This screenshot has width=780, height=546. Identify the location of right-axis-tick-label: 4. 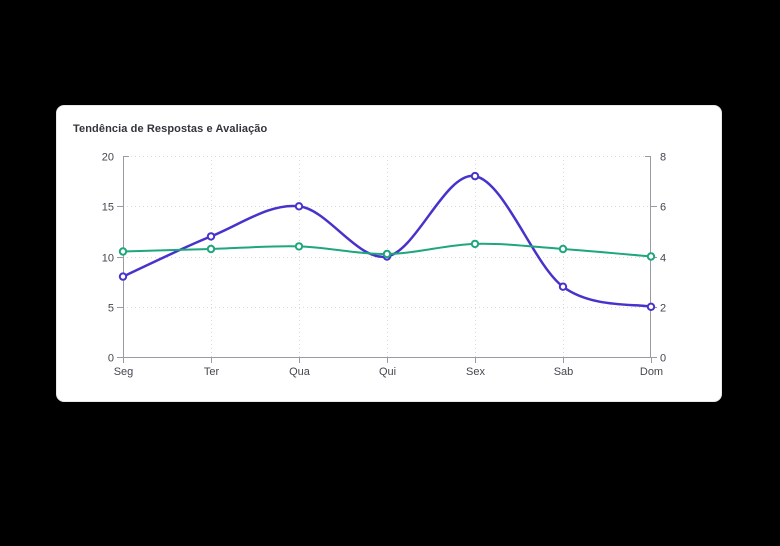
(663, 259).